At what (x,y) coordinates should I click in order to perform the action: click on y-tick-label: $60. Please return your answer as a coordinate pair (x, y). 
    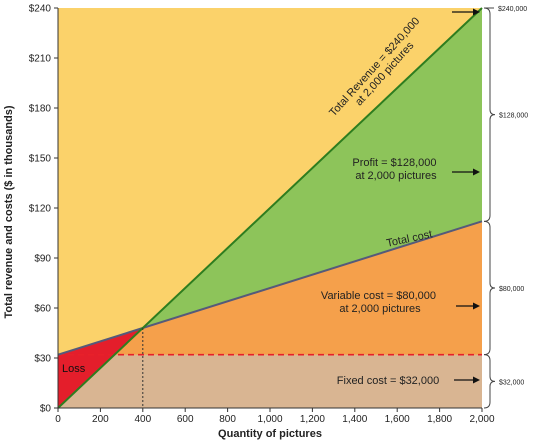
    Looking at the image, I should click on (42, 309).